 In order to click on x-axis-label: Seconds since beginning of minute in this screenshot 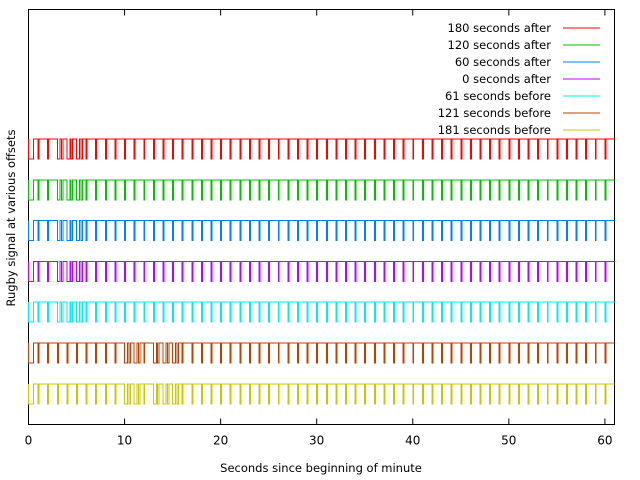, I will do `click(321, 468)`.